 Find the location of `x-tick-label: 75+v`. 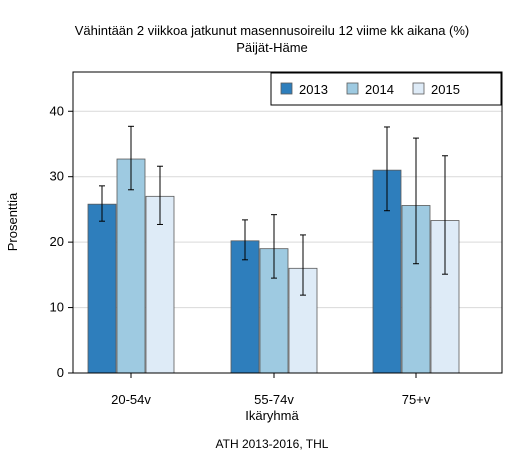

x-tick-label: 75+v is located at coordinates (416, 399).